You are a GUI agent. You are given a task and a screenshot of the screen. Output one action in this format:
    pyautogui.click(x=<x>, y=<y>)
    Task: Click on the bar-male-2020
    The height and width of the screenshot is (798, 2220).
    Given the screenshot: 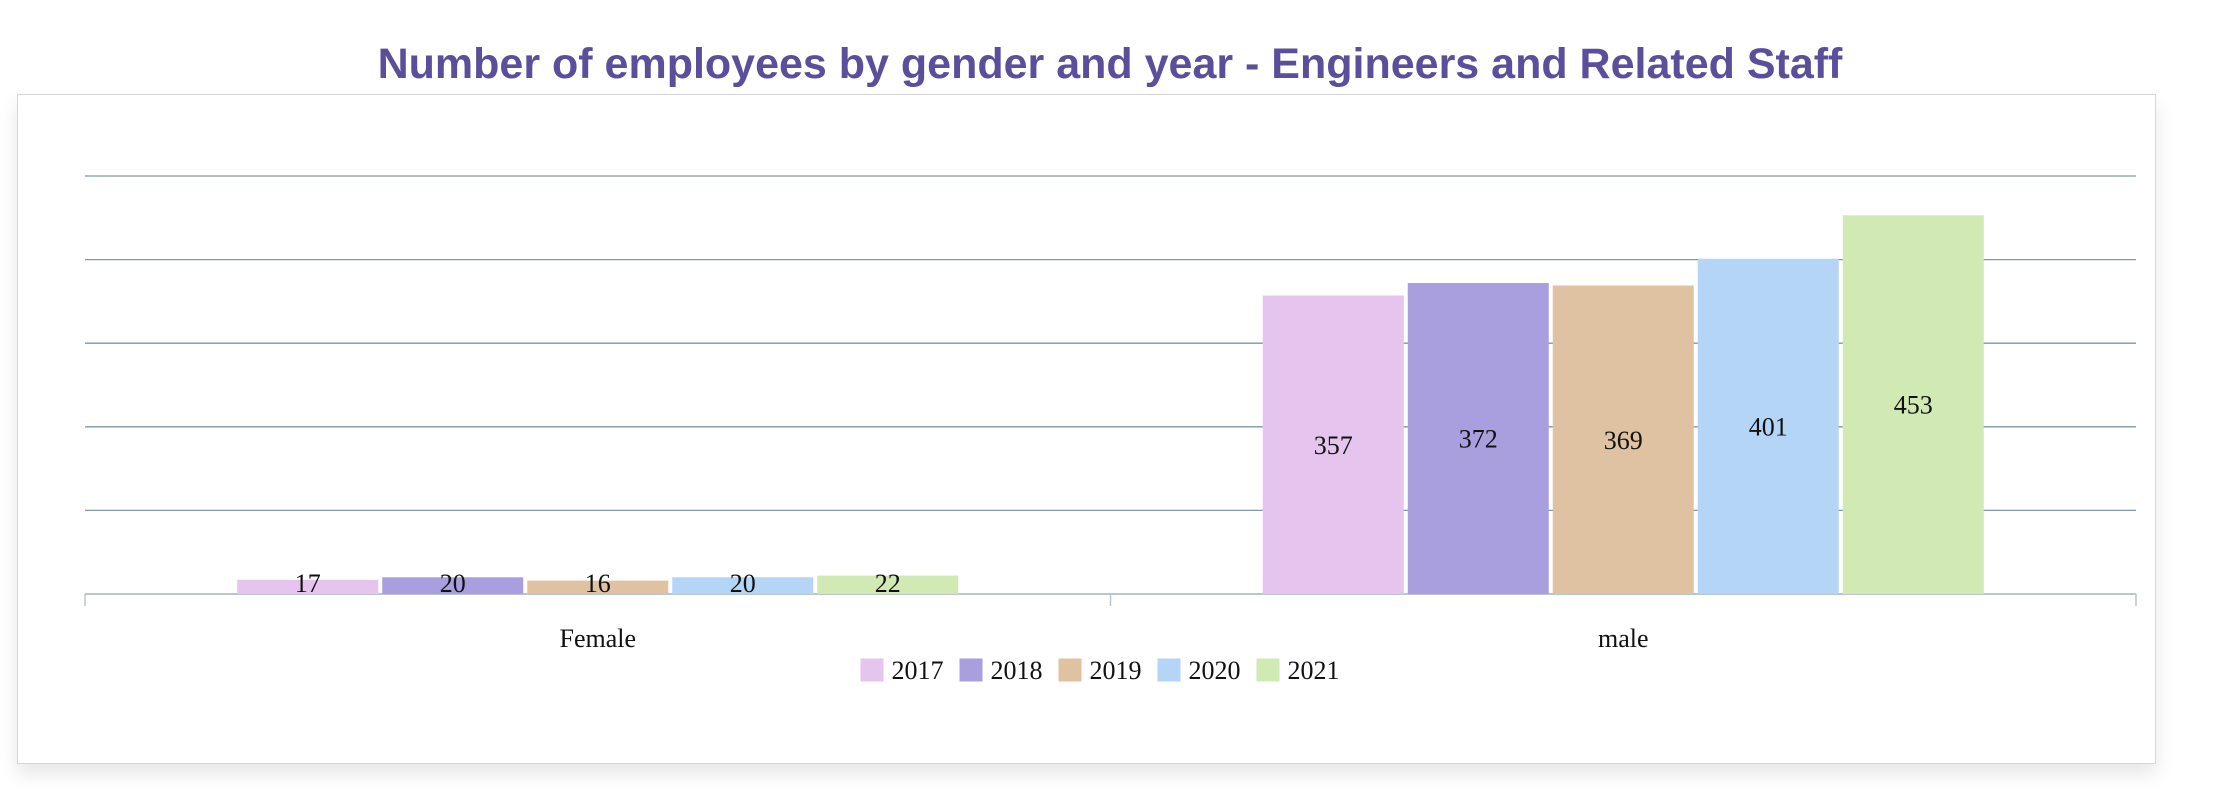 What is the action you would take?
    pyautogui.click(x=1768, y=426)
    